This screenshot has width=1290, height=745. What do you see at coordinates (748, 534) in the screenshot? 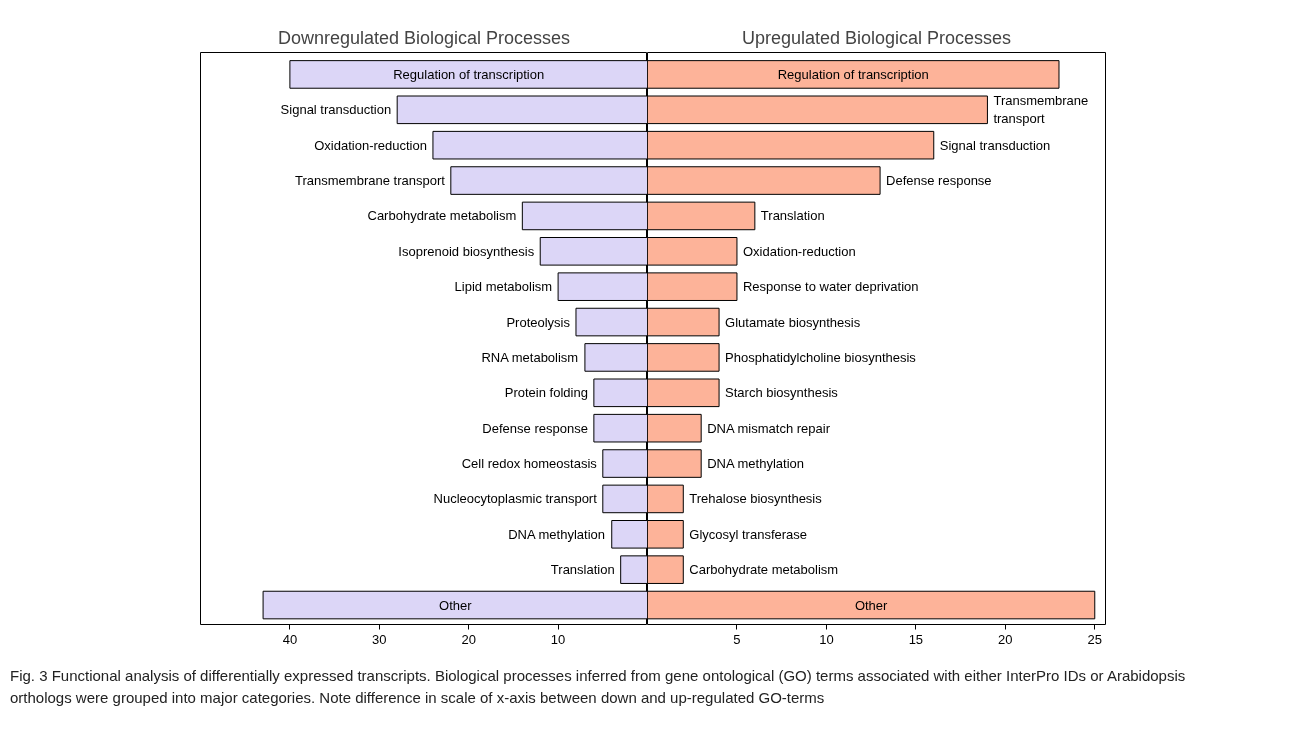
I see `category-label: Glycosyl transferase` at bounding box center [748, 534].